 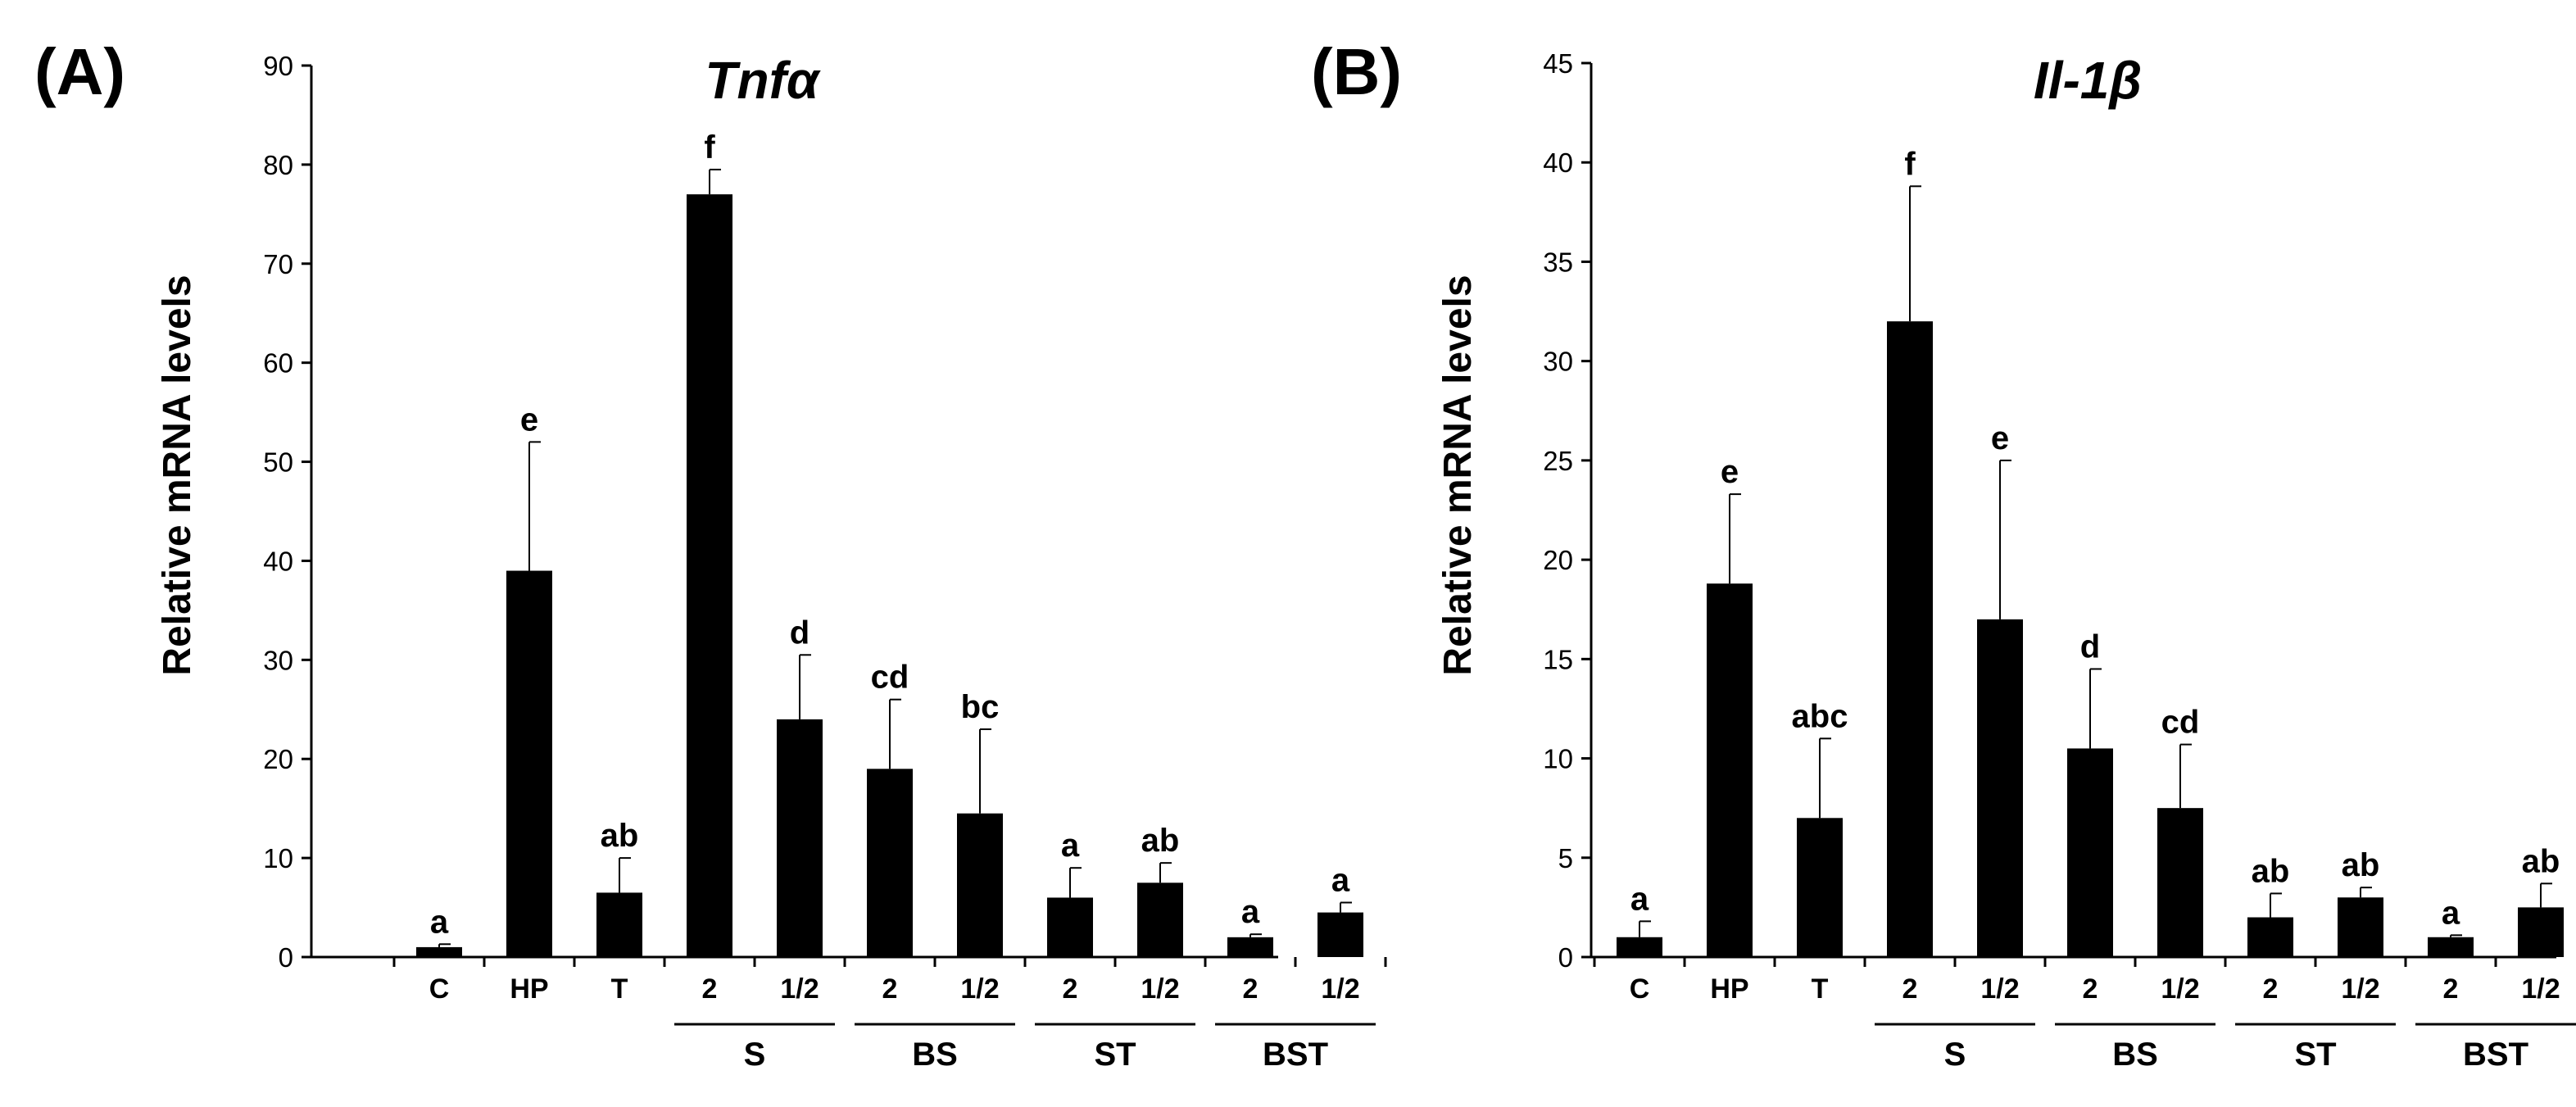 I want to click on y-tick-label: 80, so click(x=278, y=165).